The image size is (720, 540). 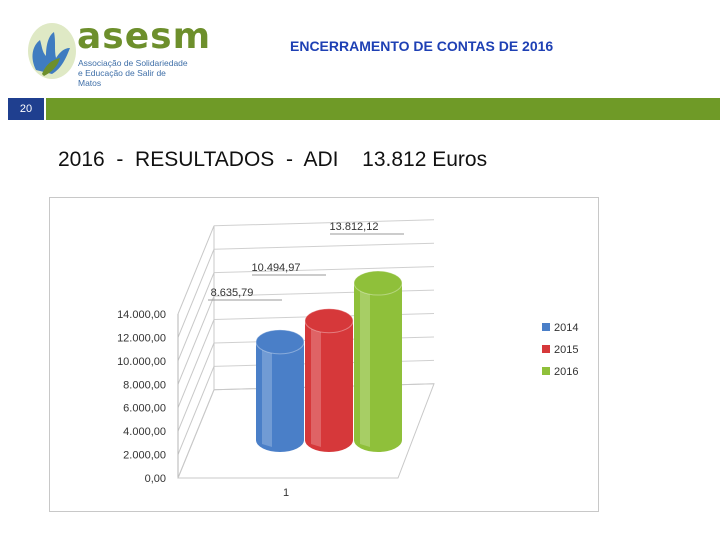 I want to click on legend: 2014 2015 2016, so click(x=560, y=350).